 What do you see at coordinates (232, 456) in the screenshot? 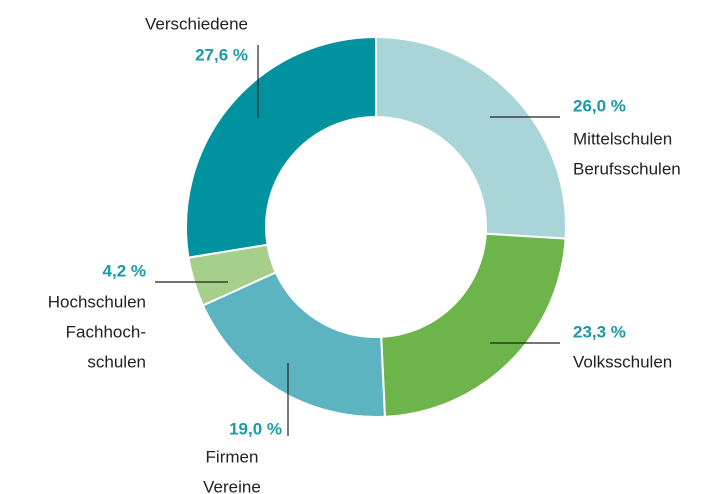
I see `category-label: Firmen` at bounding box center [232, 456].